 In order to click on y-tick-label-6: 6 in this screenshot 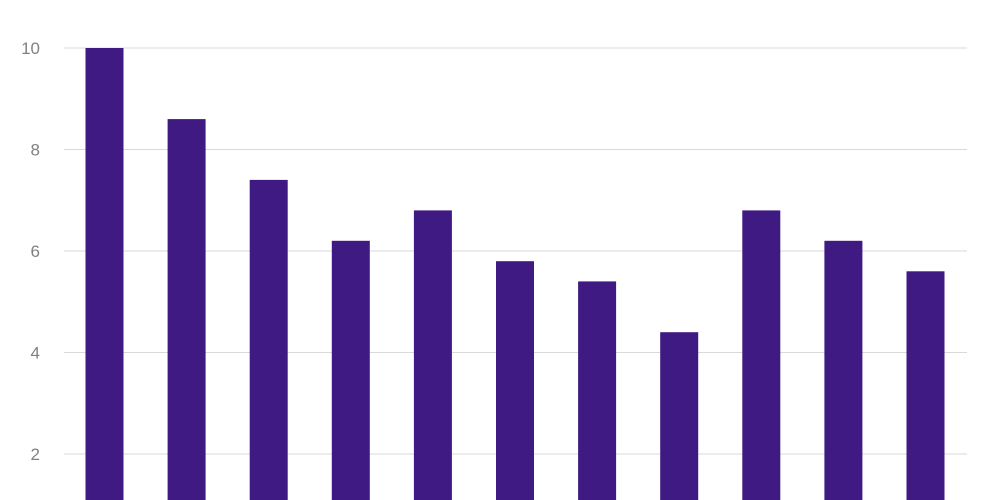, I will do `click(35, 251)`.